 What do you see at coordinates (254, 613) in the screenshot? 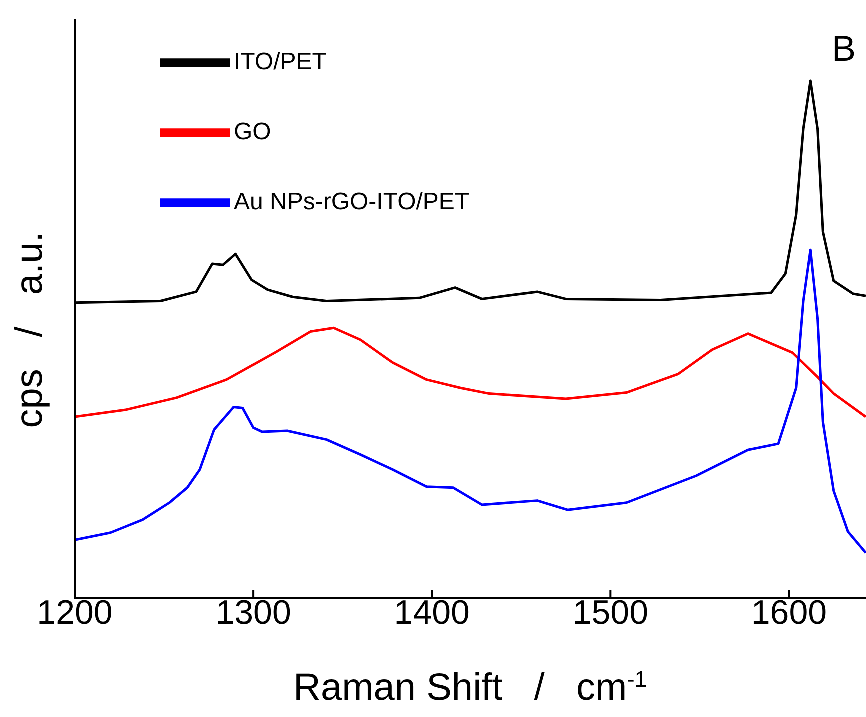
I see `x-tick-label: 1300` at bounding box center [254, 613].